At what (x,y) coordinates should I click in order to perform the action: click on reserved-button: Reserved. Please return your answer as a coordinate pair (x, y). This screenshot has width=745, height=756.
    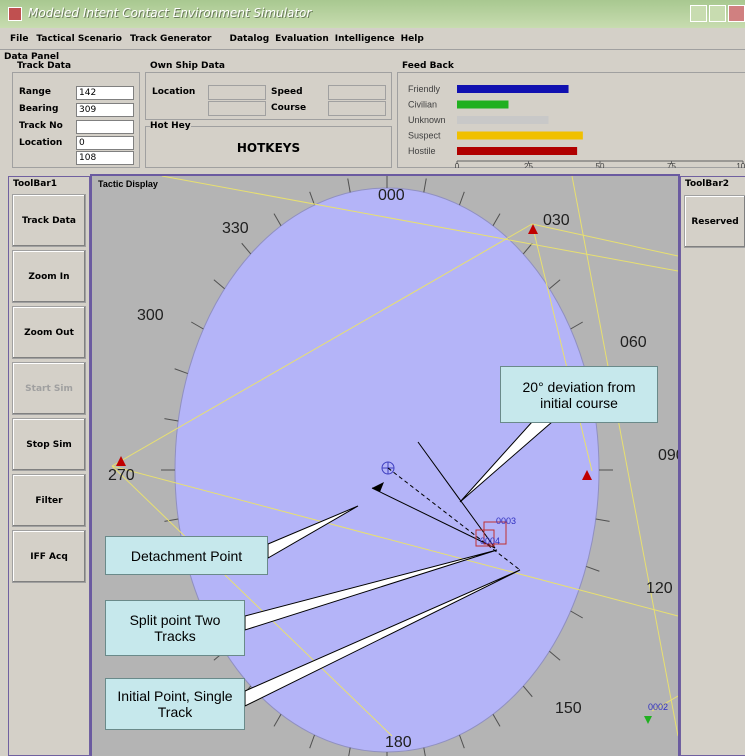
    Looking at the image, I should click on (714, 221).